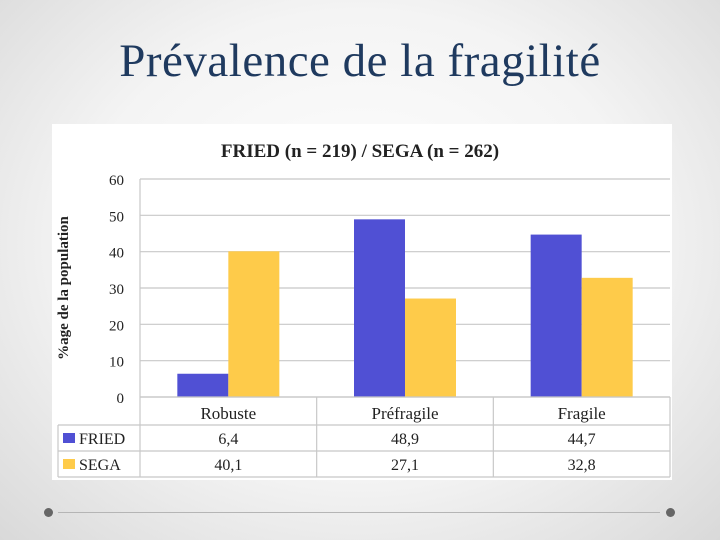 The width and height of the screenshot is (720, 540). What do you see at coordinates (254, 324) in the screenshot?
I see `bar-sega-robuste` at bounding box center [254, 324].